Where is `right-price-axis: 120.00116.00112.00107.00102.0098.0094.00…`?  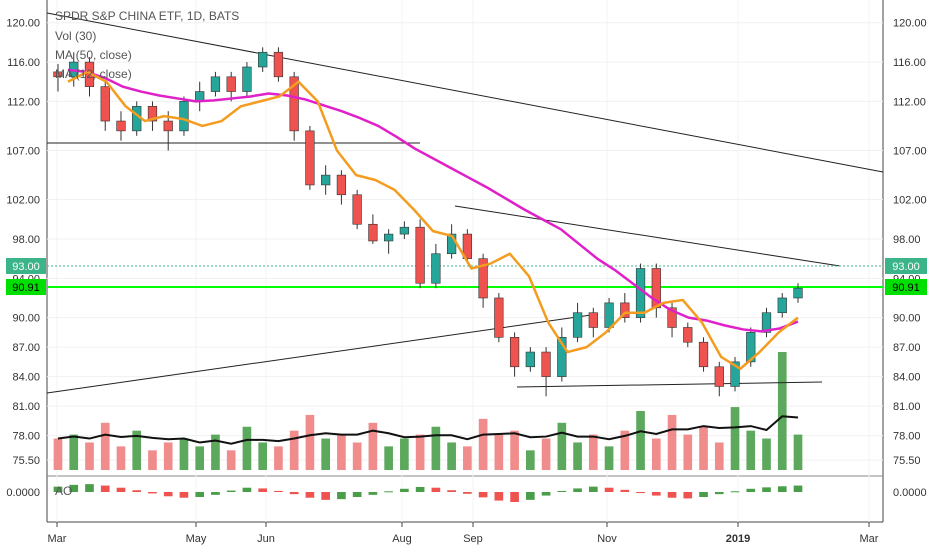
right-price-axis: 120.00116.00112.00107.00102.0098.0094.00… is located at coordinates (910, 258).